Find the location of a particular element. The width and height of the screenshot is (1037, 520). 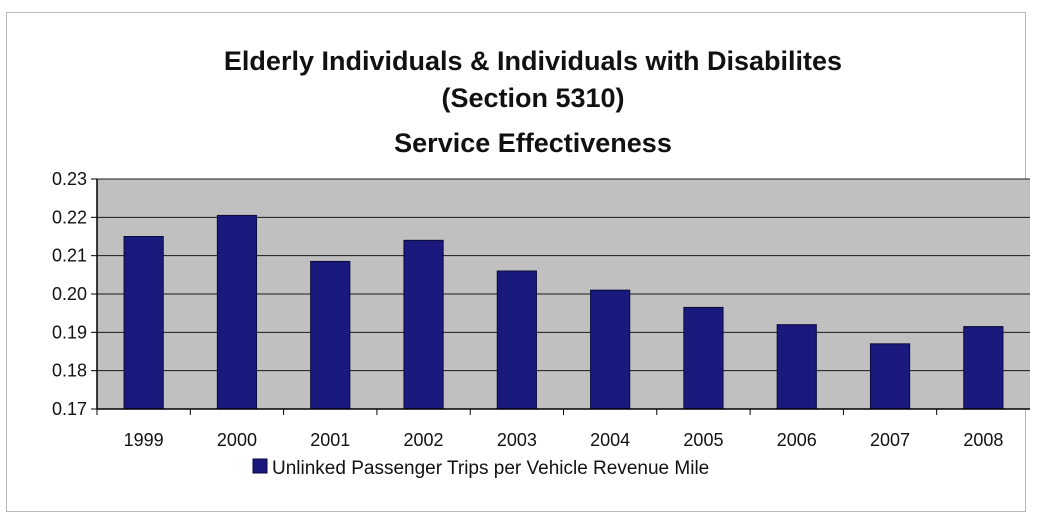

x-tick-label: 2008 is located at coordinates (983, 440).